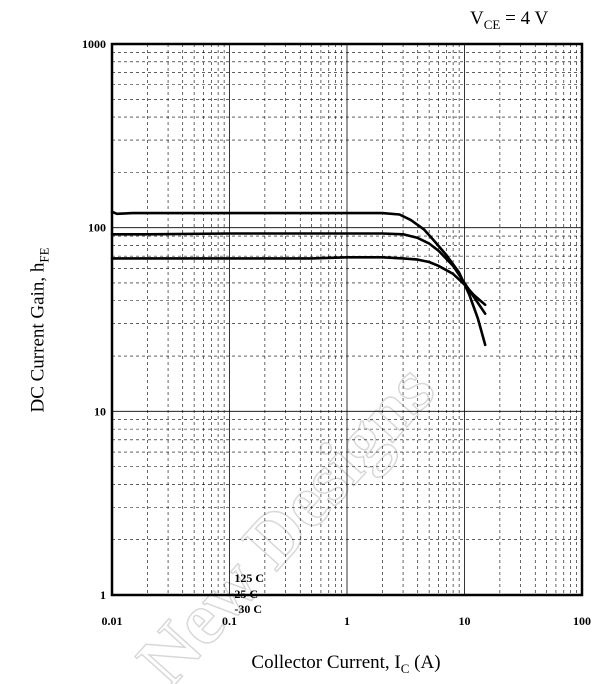 This screenshot has height=684, width=603. I want to click on x-tick-label: 10, so click(465, 621).